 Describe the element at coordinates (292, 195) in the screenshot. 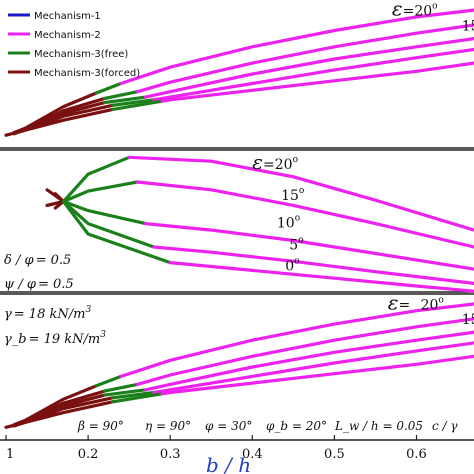

I see `panel-2-epsilon-label-1: 15o` at that location.